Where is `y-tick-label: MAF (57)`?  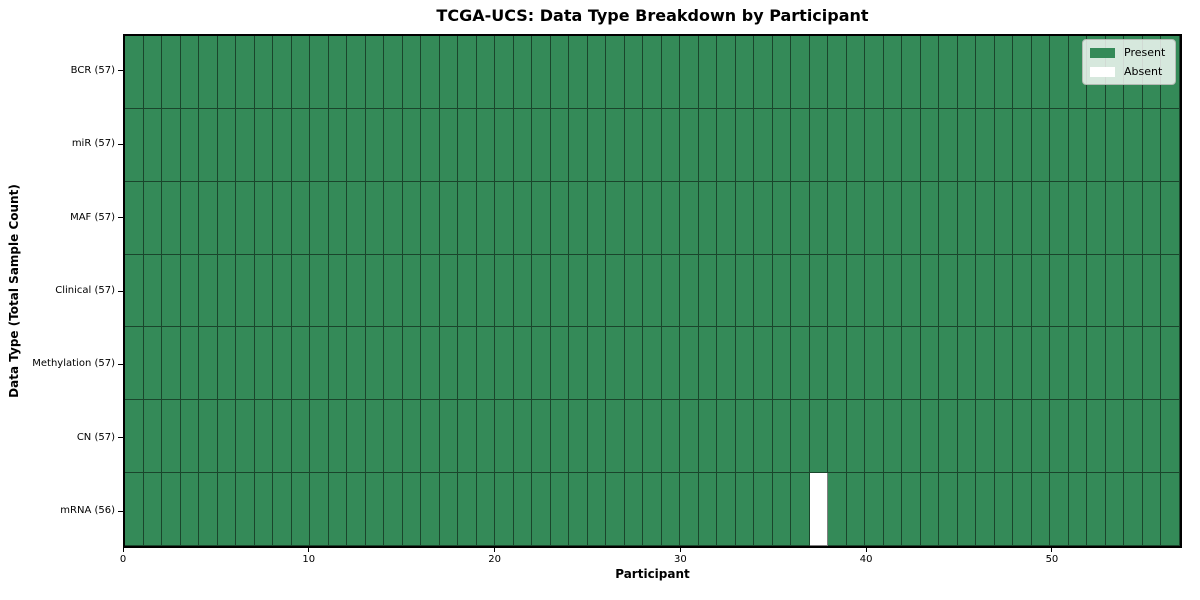 y-tick-label: MAF (57) is located at coordinates (92, 217).